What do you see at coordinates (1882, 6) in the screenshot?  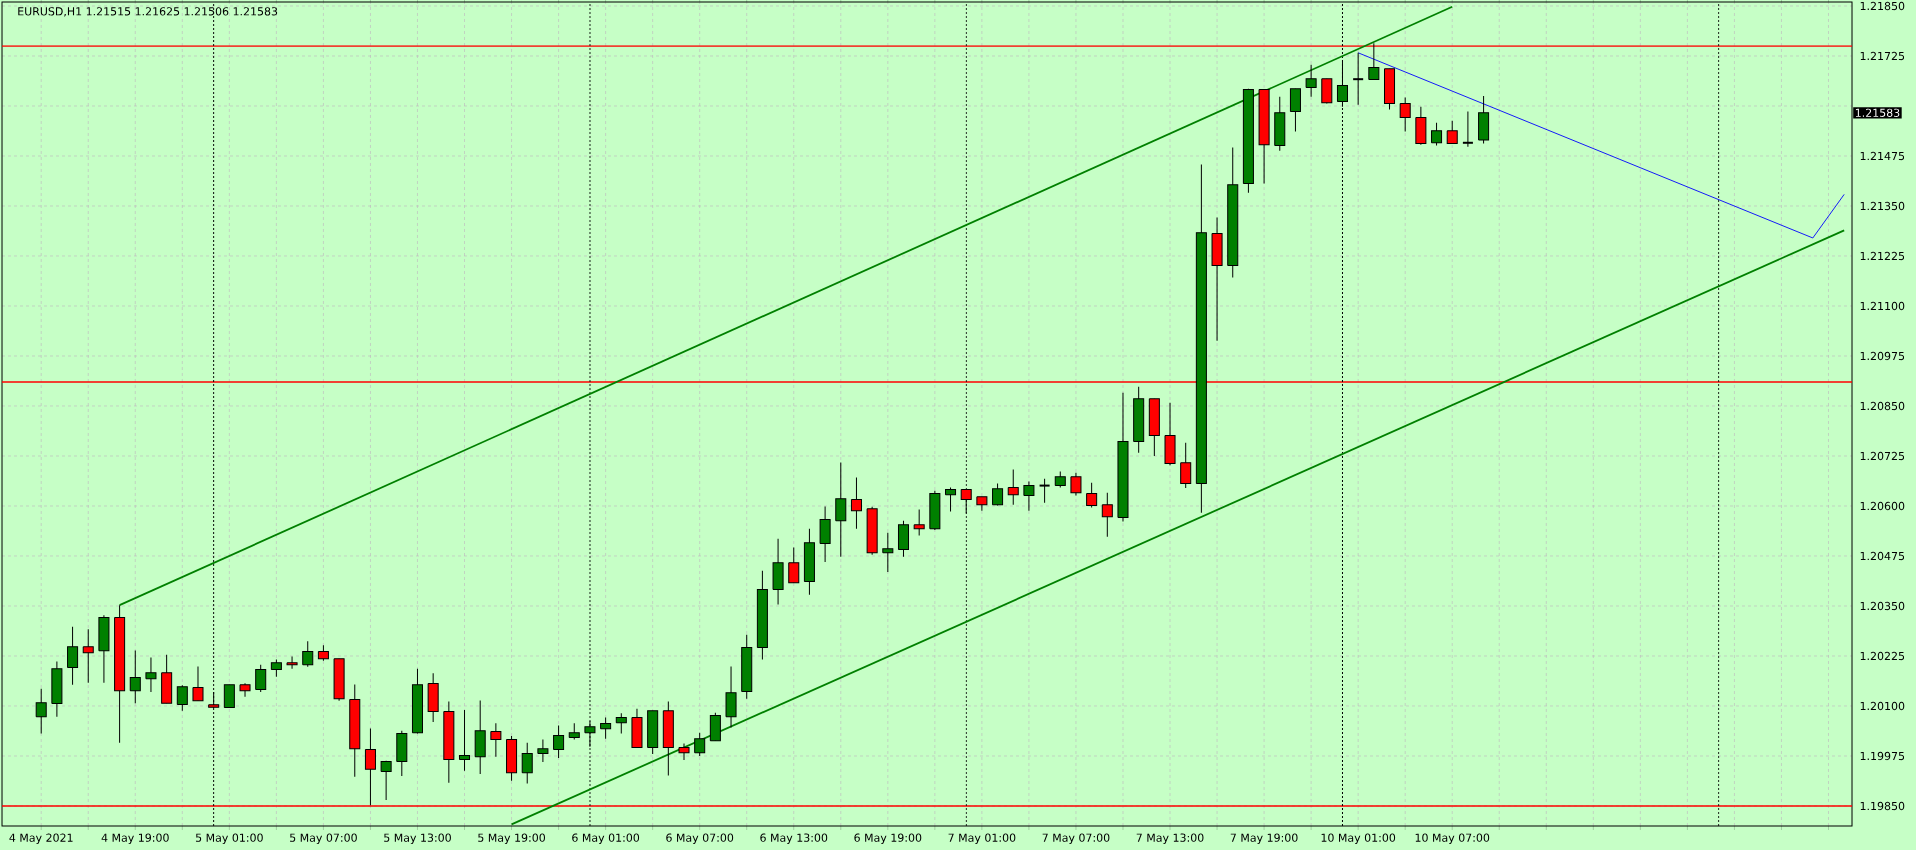 I see `y-tick-label: 1.21850` at bounding box center [1882, 6].